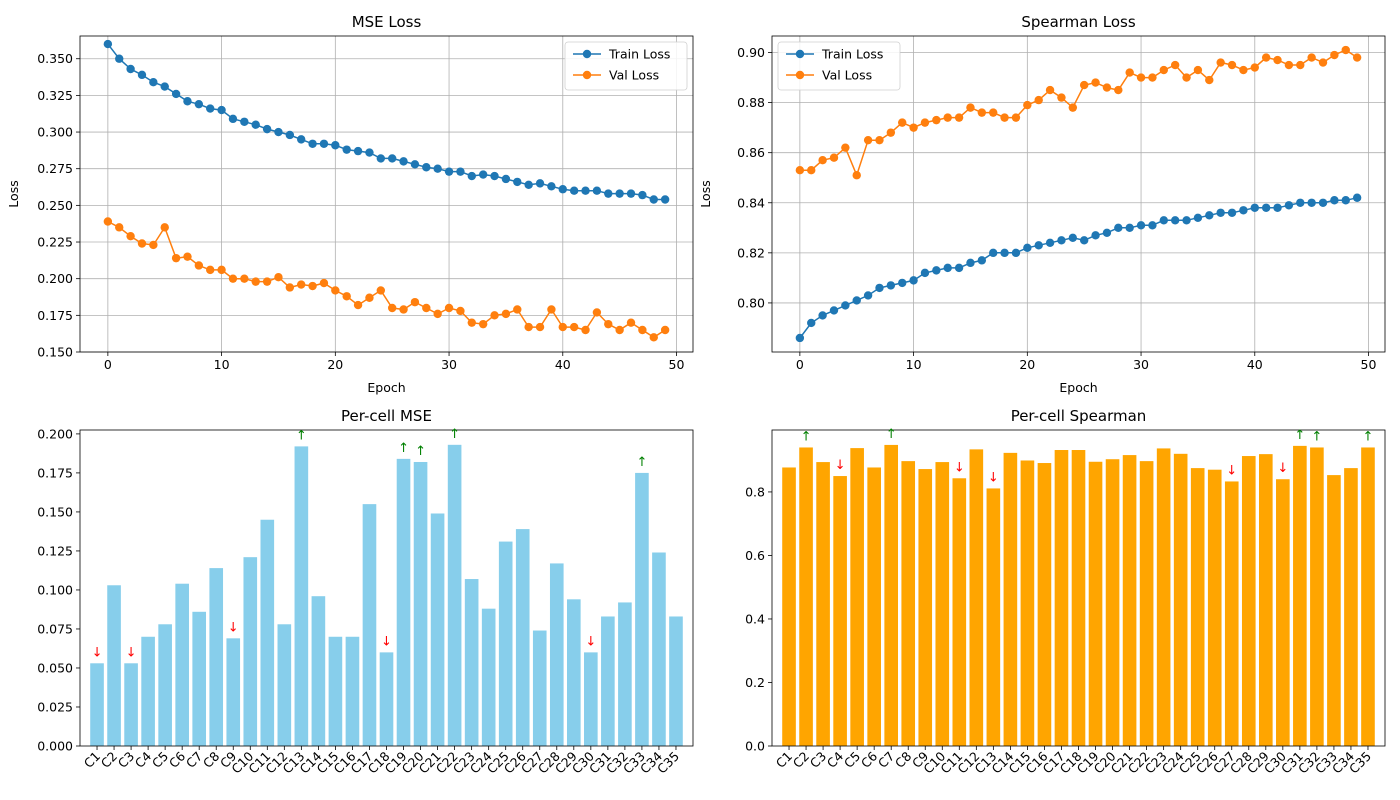 The height and width of the screenshot is (800, 1400). I want to click on y-tick-label: 0.050, so click(55, 667).